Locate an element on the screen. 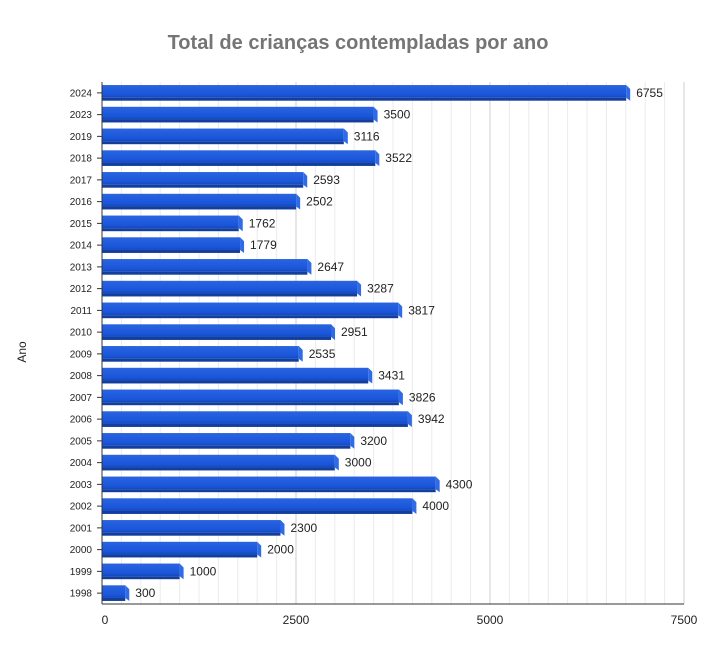 The height and width of the screenshot is (658, 716). data-label-2009: 2535 is located at coordinates (322, 354).